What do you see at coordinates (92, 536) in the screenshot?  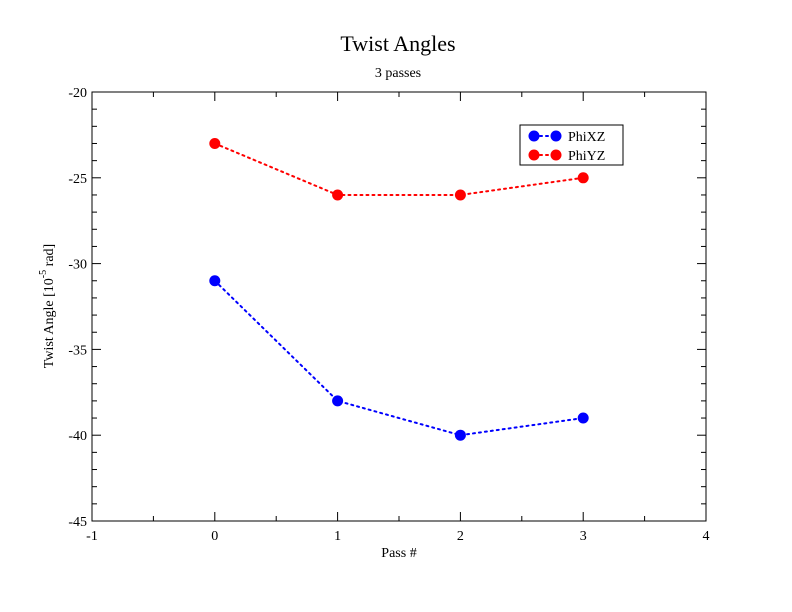 I see `x-tick-label: -1` at bounding box center [92, 536].